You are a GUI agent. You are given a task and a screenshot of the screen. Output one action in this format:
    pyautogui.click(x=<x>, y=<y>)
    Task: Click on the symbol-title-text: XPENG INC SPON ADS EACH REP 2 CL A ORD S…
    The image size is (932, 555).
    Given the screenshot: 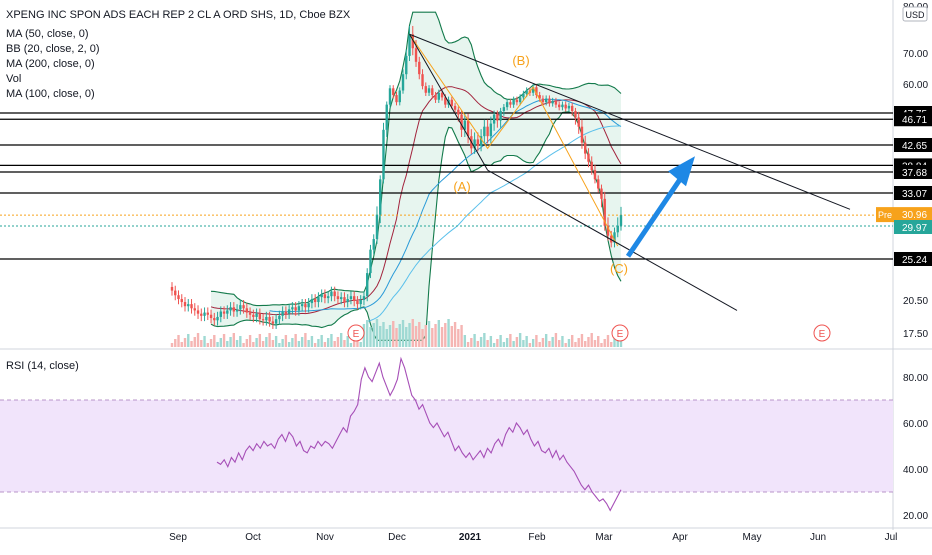 What is the action you would take?
    pyautogui.click(x=178, y=15)
    